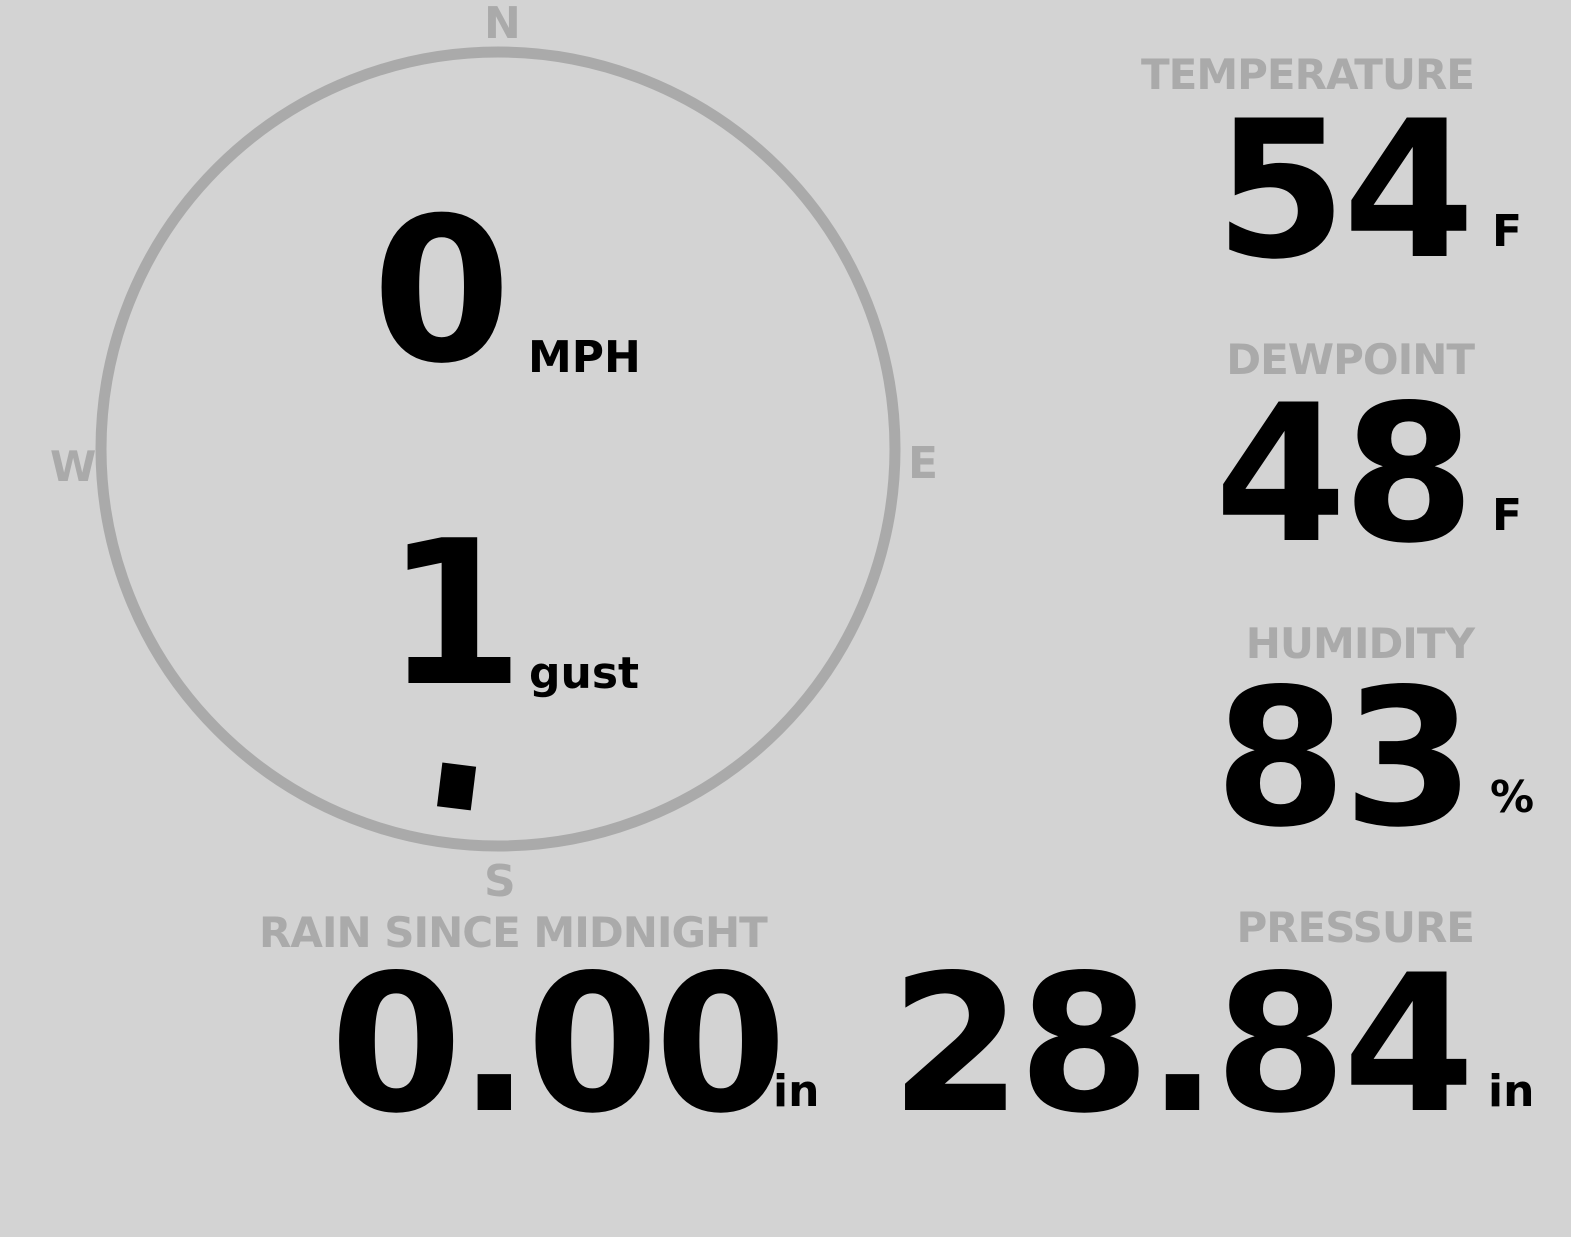 The image size is (1571, 1237). Describe the element at coordinates (1355, 927) in the screenshot. I see `pressure-label: PRESSURE` at that location.